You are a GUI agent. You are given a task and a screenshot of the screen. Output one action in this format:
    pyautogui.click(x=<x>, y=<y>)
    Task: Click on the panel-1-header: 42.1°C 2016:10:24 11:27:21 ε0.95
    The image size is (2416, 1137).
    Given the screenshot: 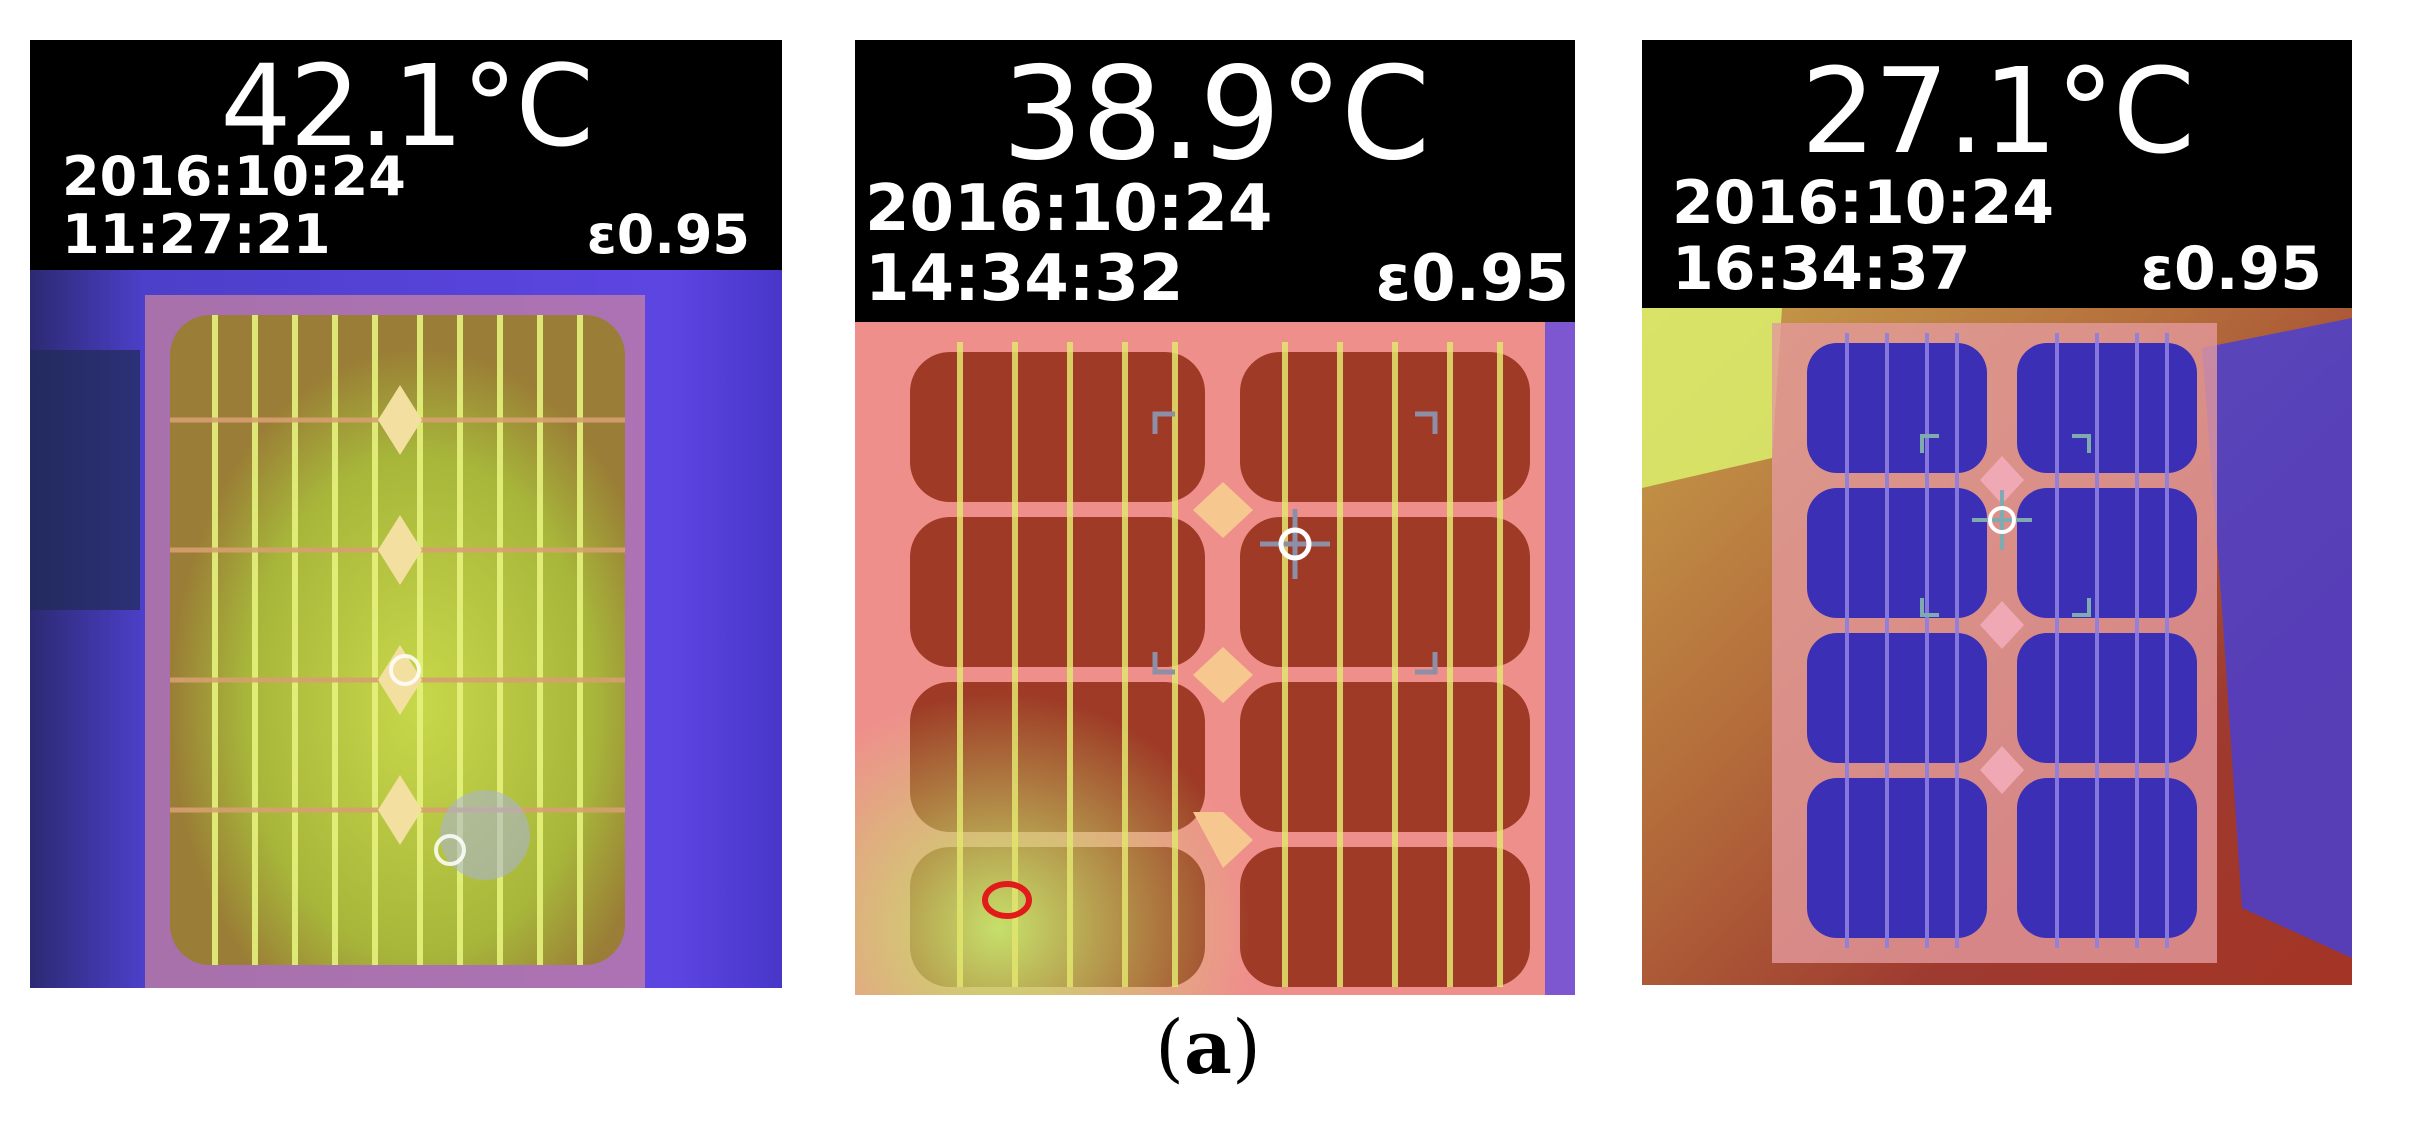 What is the action you would take?
    pyautogui.click(x=406, y=155)
    